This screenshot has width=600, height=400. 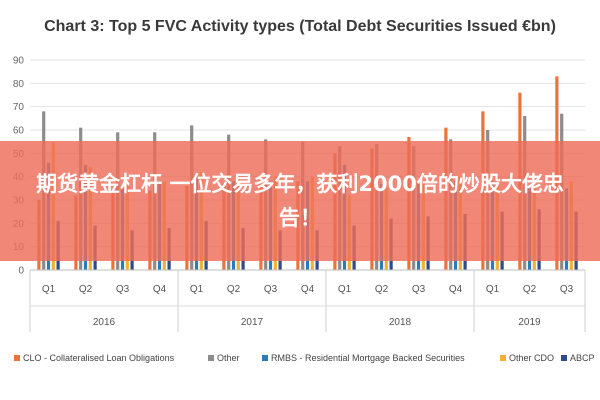 What do you see at coordinates (21, 271) in the screenshot?
I see `y-tick-label: 0` at bounding box center [21, 271].